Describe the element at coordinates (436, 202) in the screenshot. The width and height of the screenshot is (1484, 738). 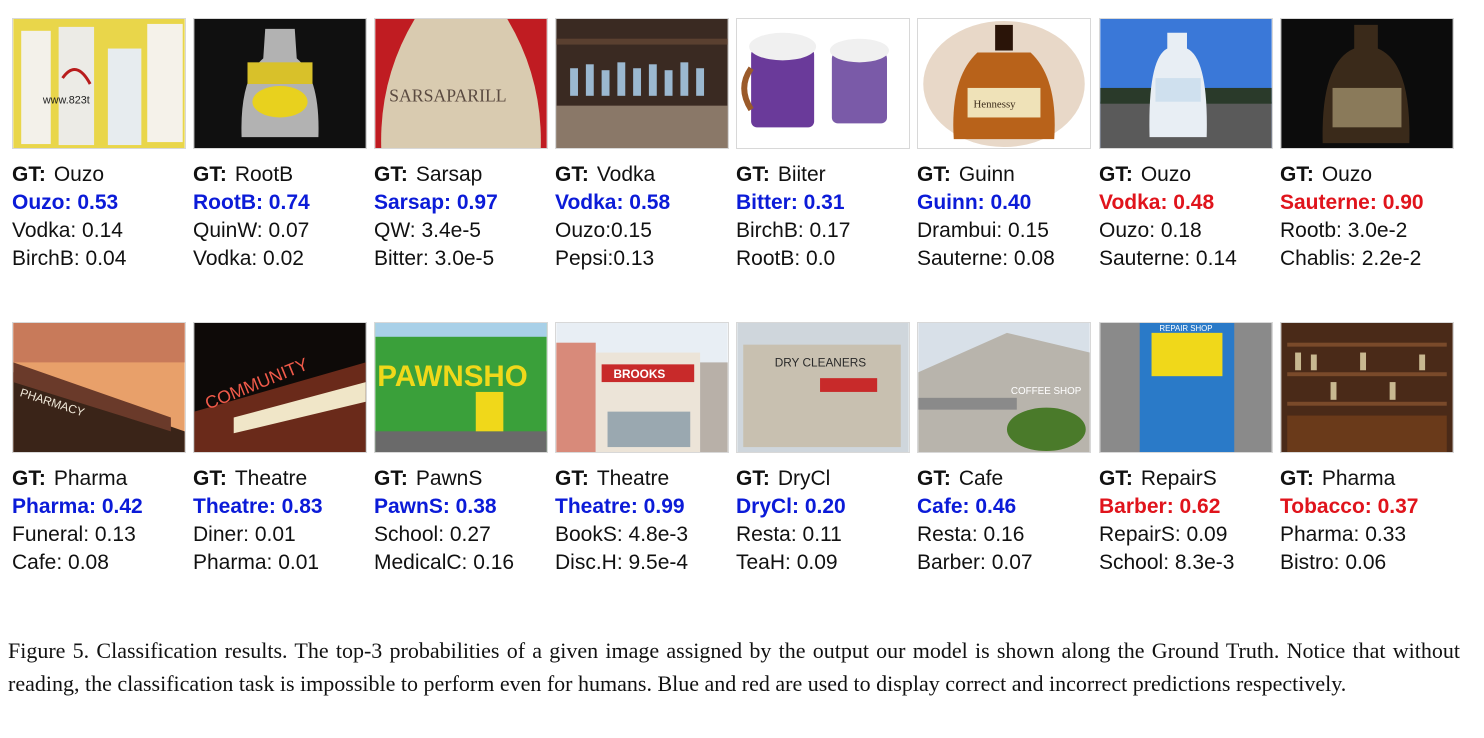
I see `top-prediction: Sarsap: 0.97` at that location.